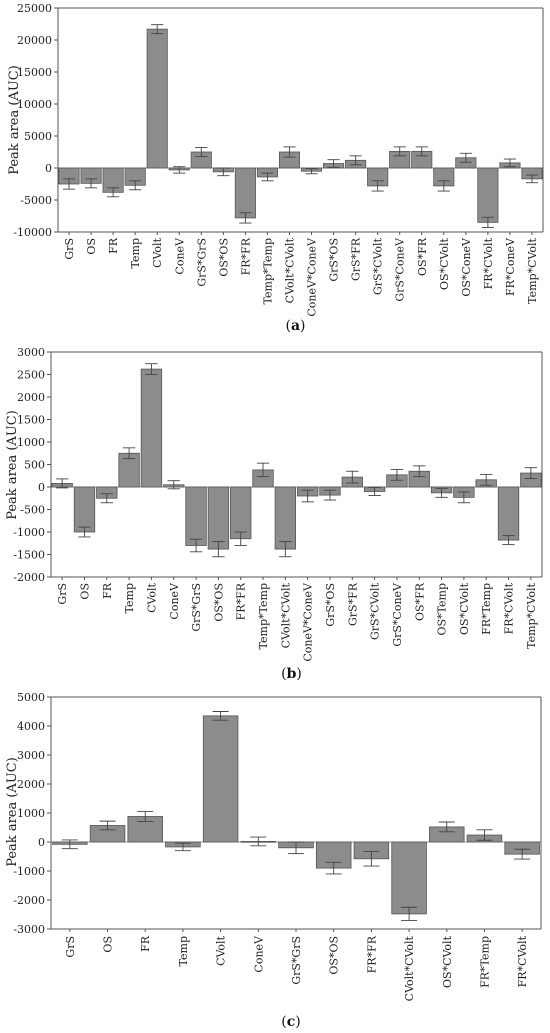  Describe the element at coordinates (484, 962) in the screenshot. I see `category-label: FR*Temp` at that location.